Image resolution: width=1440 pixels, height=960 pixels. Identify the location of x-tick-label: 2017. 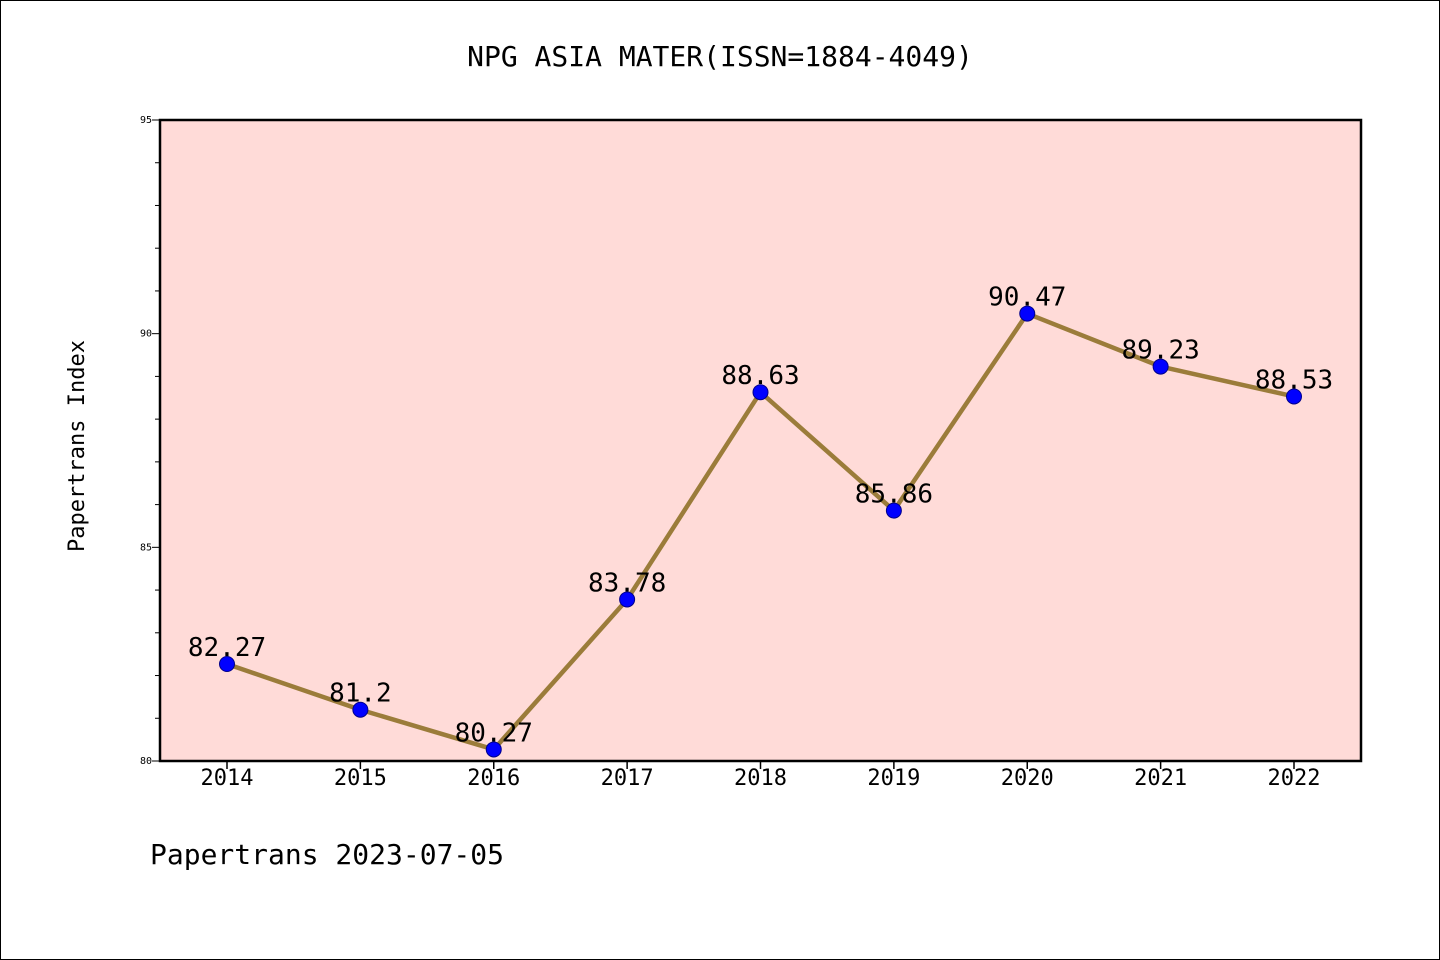
(627, 778).